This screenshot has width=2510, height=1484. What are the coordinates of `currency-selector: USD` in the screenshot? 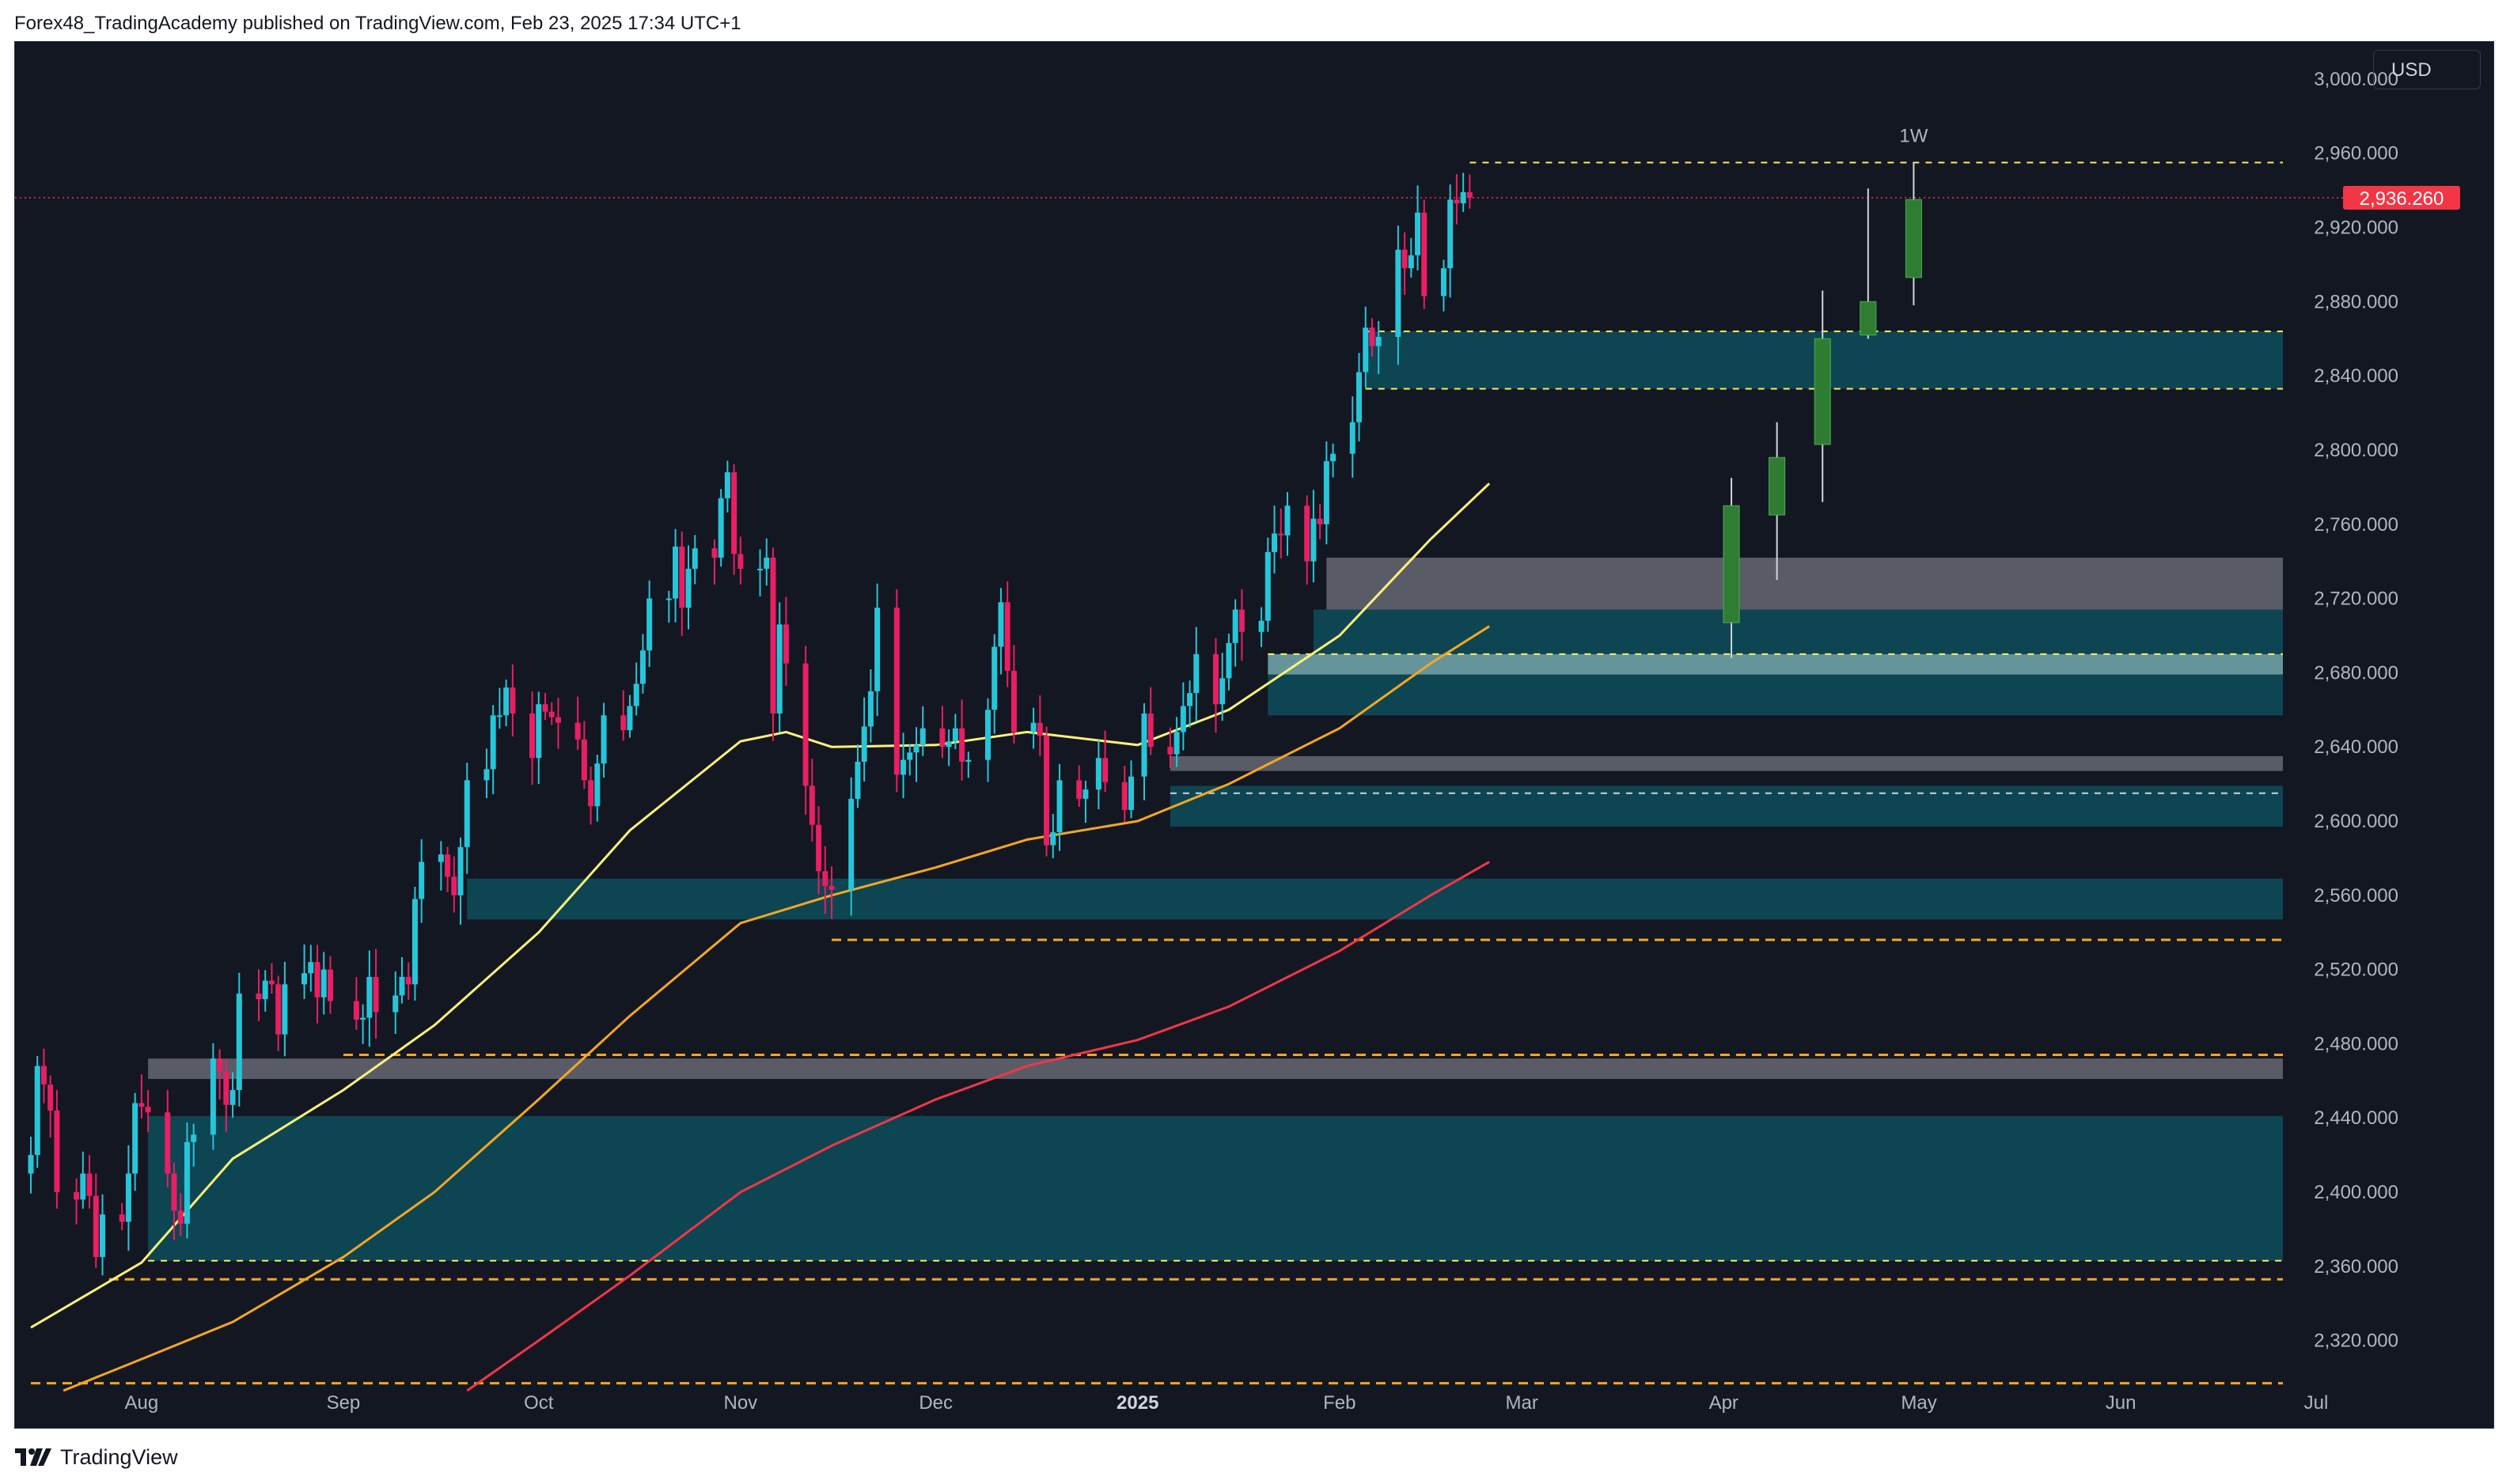 It's located at (2427, 69).